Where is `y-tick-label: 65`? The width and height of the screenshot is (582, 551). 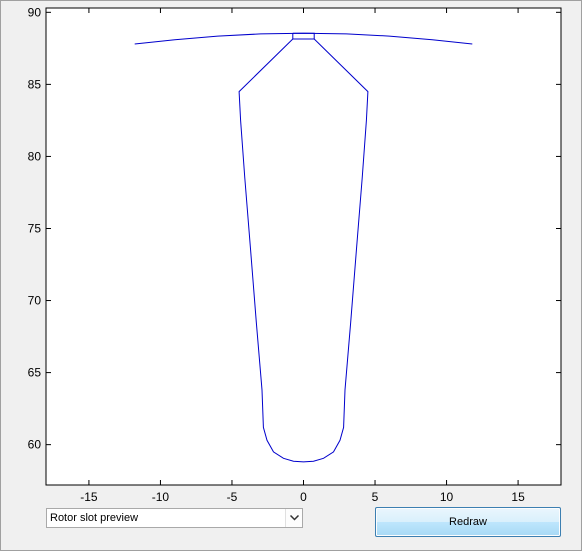 y-tick-label: 65 is located at coordinates (35, 373).